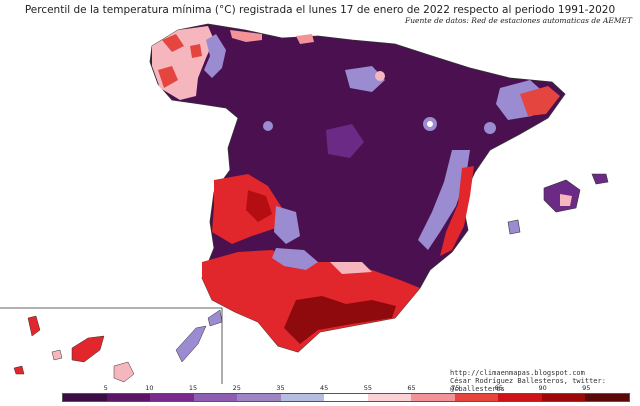 Image resolution: width=640 pixels, height=406 pixels. What do you see at coordinates (411, 388) in the screenshot?
I see `colorbar-tick-label: 65` at bounding box center [411, 388].